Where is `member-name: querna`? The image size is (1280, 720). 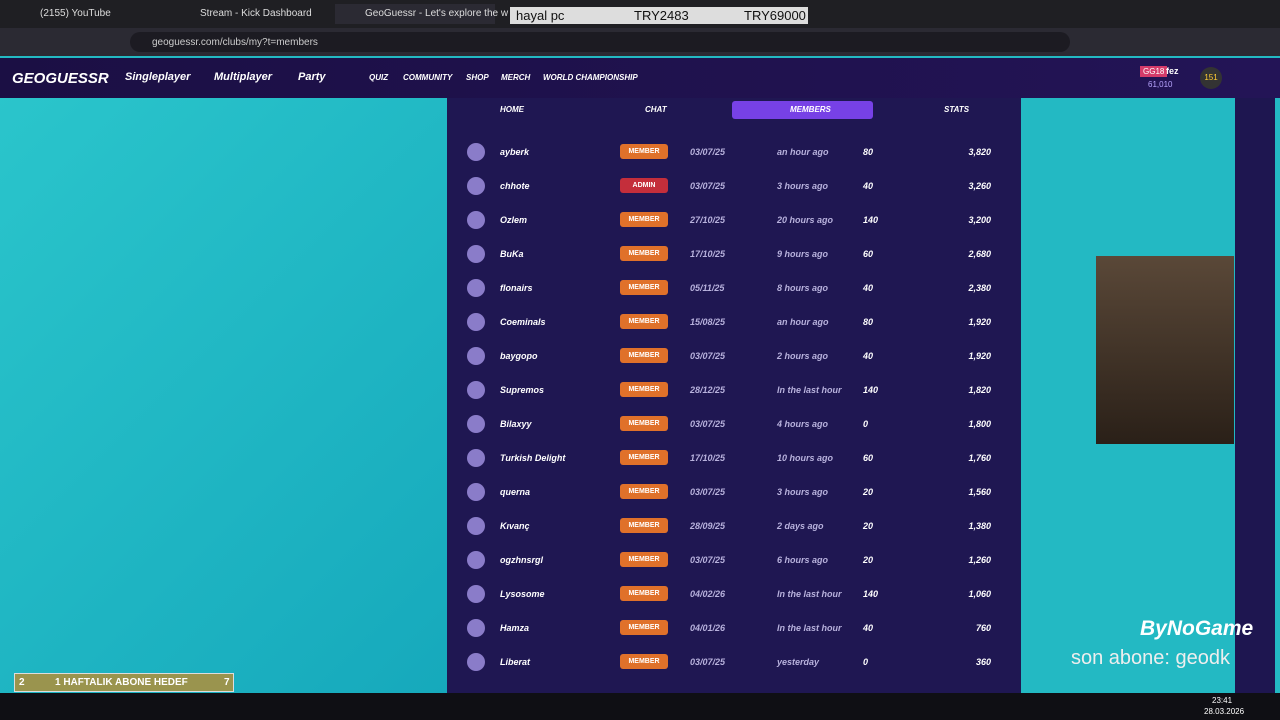 member-name: querna is located at coordinates (515, 492).